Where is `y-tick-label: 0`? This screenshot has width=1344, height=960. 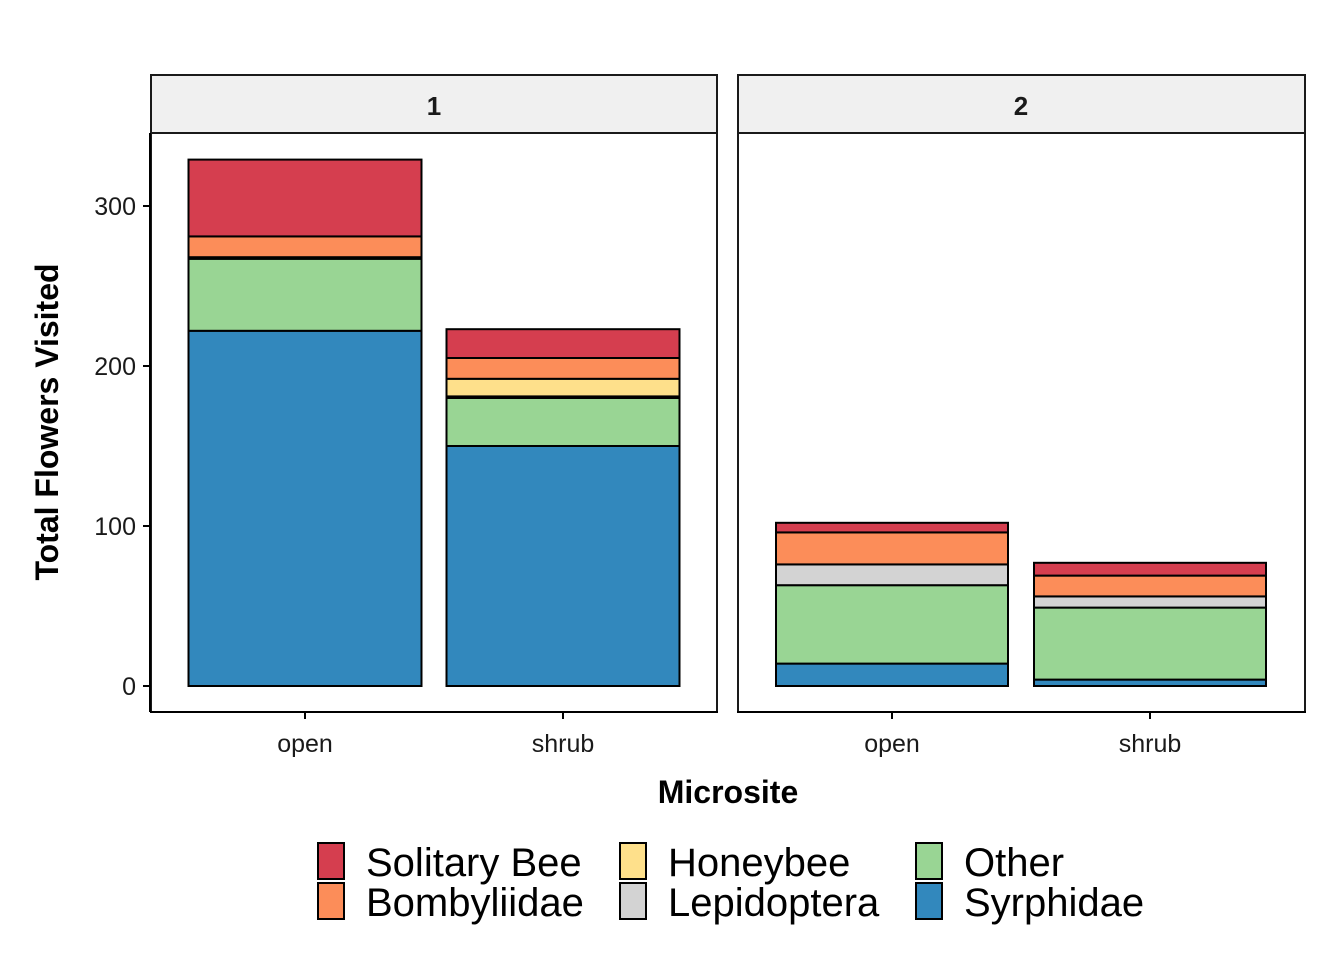
y-tick-label: 0 is located at coordinates (129, 687).